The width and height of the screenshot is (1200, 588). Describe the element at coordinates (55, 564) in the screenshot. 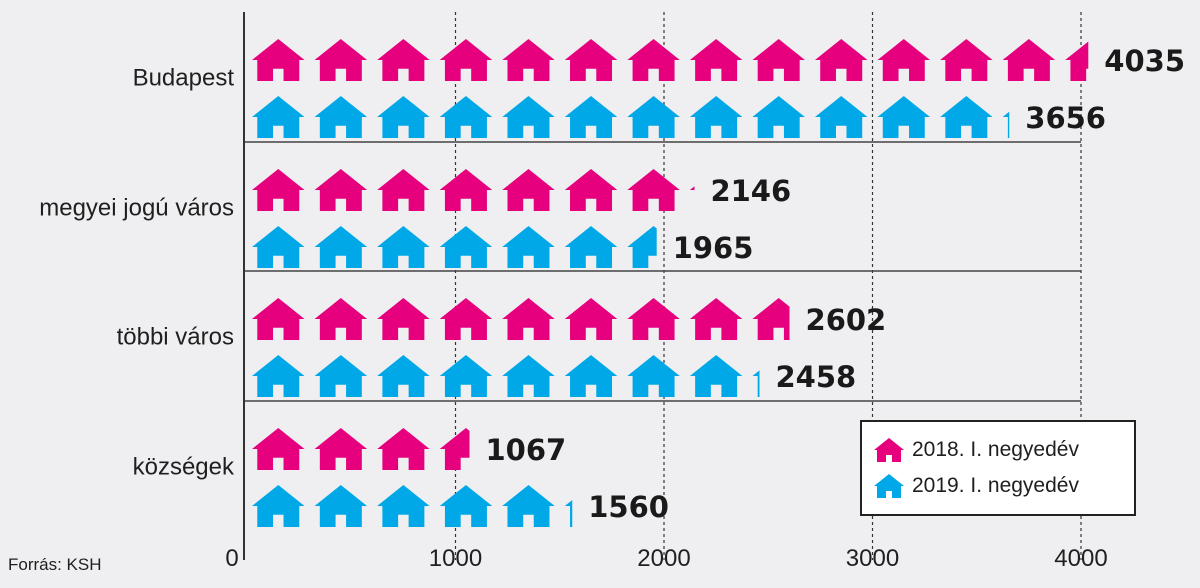

I see `source-note: Forrás: KSH` at that location.